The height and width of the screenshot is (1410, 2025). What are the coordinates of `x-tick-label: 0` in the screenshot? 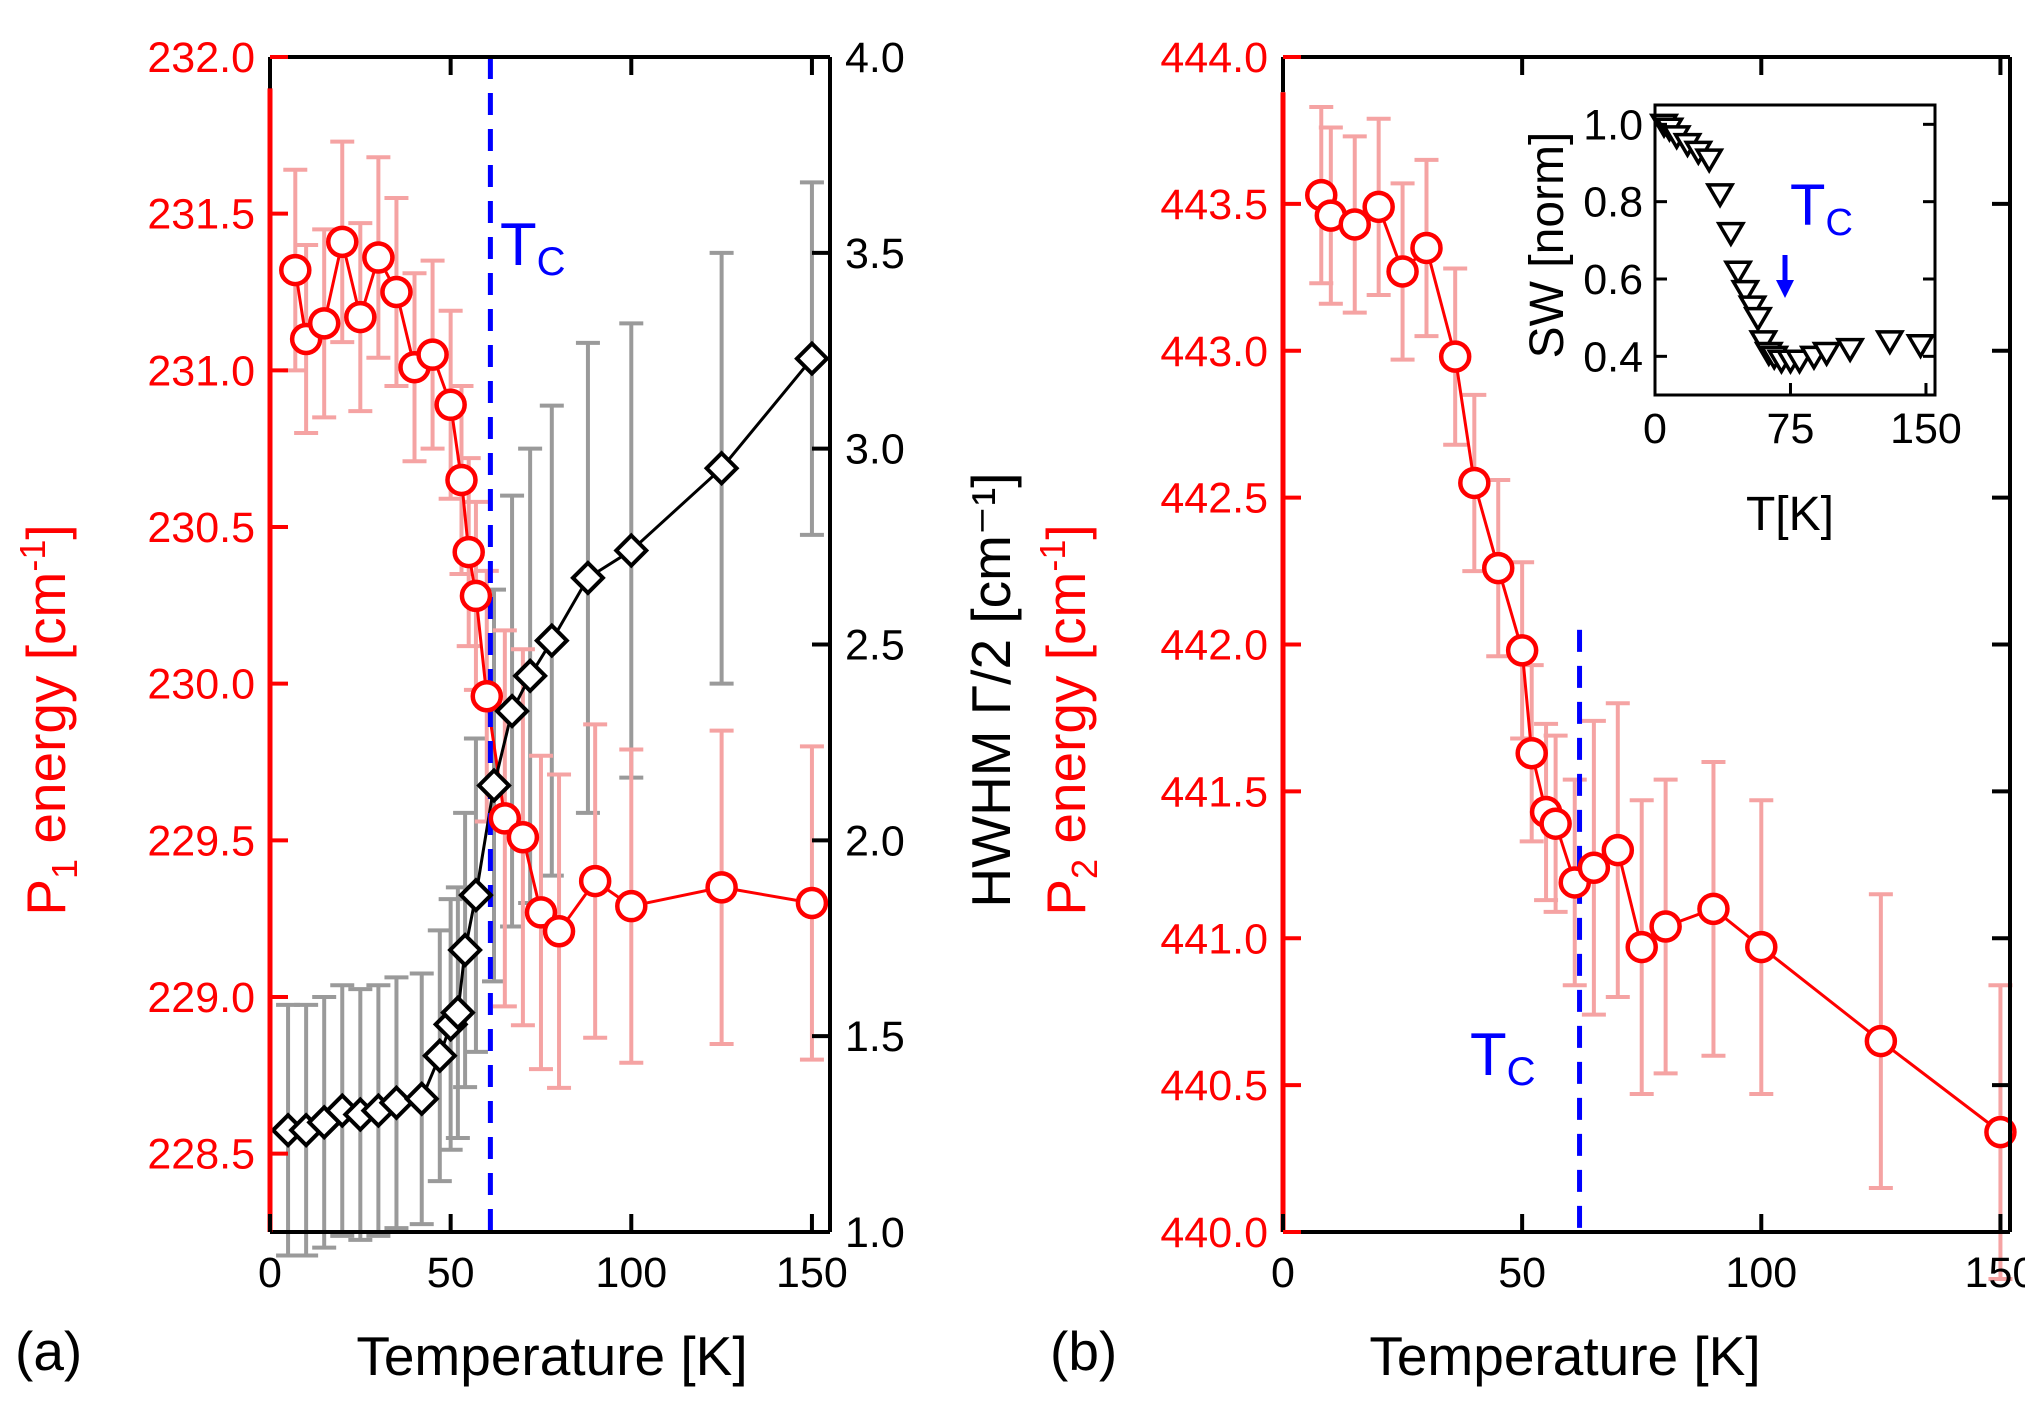 It's located at (1283, 1273).